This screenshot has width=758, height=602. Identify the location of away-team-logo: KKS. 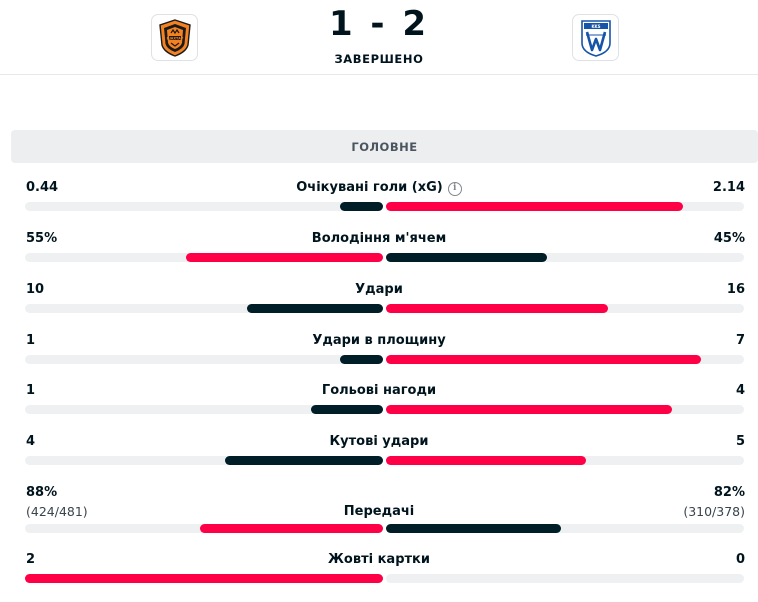
(595, 37).